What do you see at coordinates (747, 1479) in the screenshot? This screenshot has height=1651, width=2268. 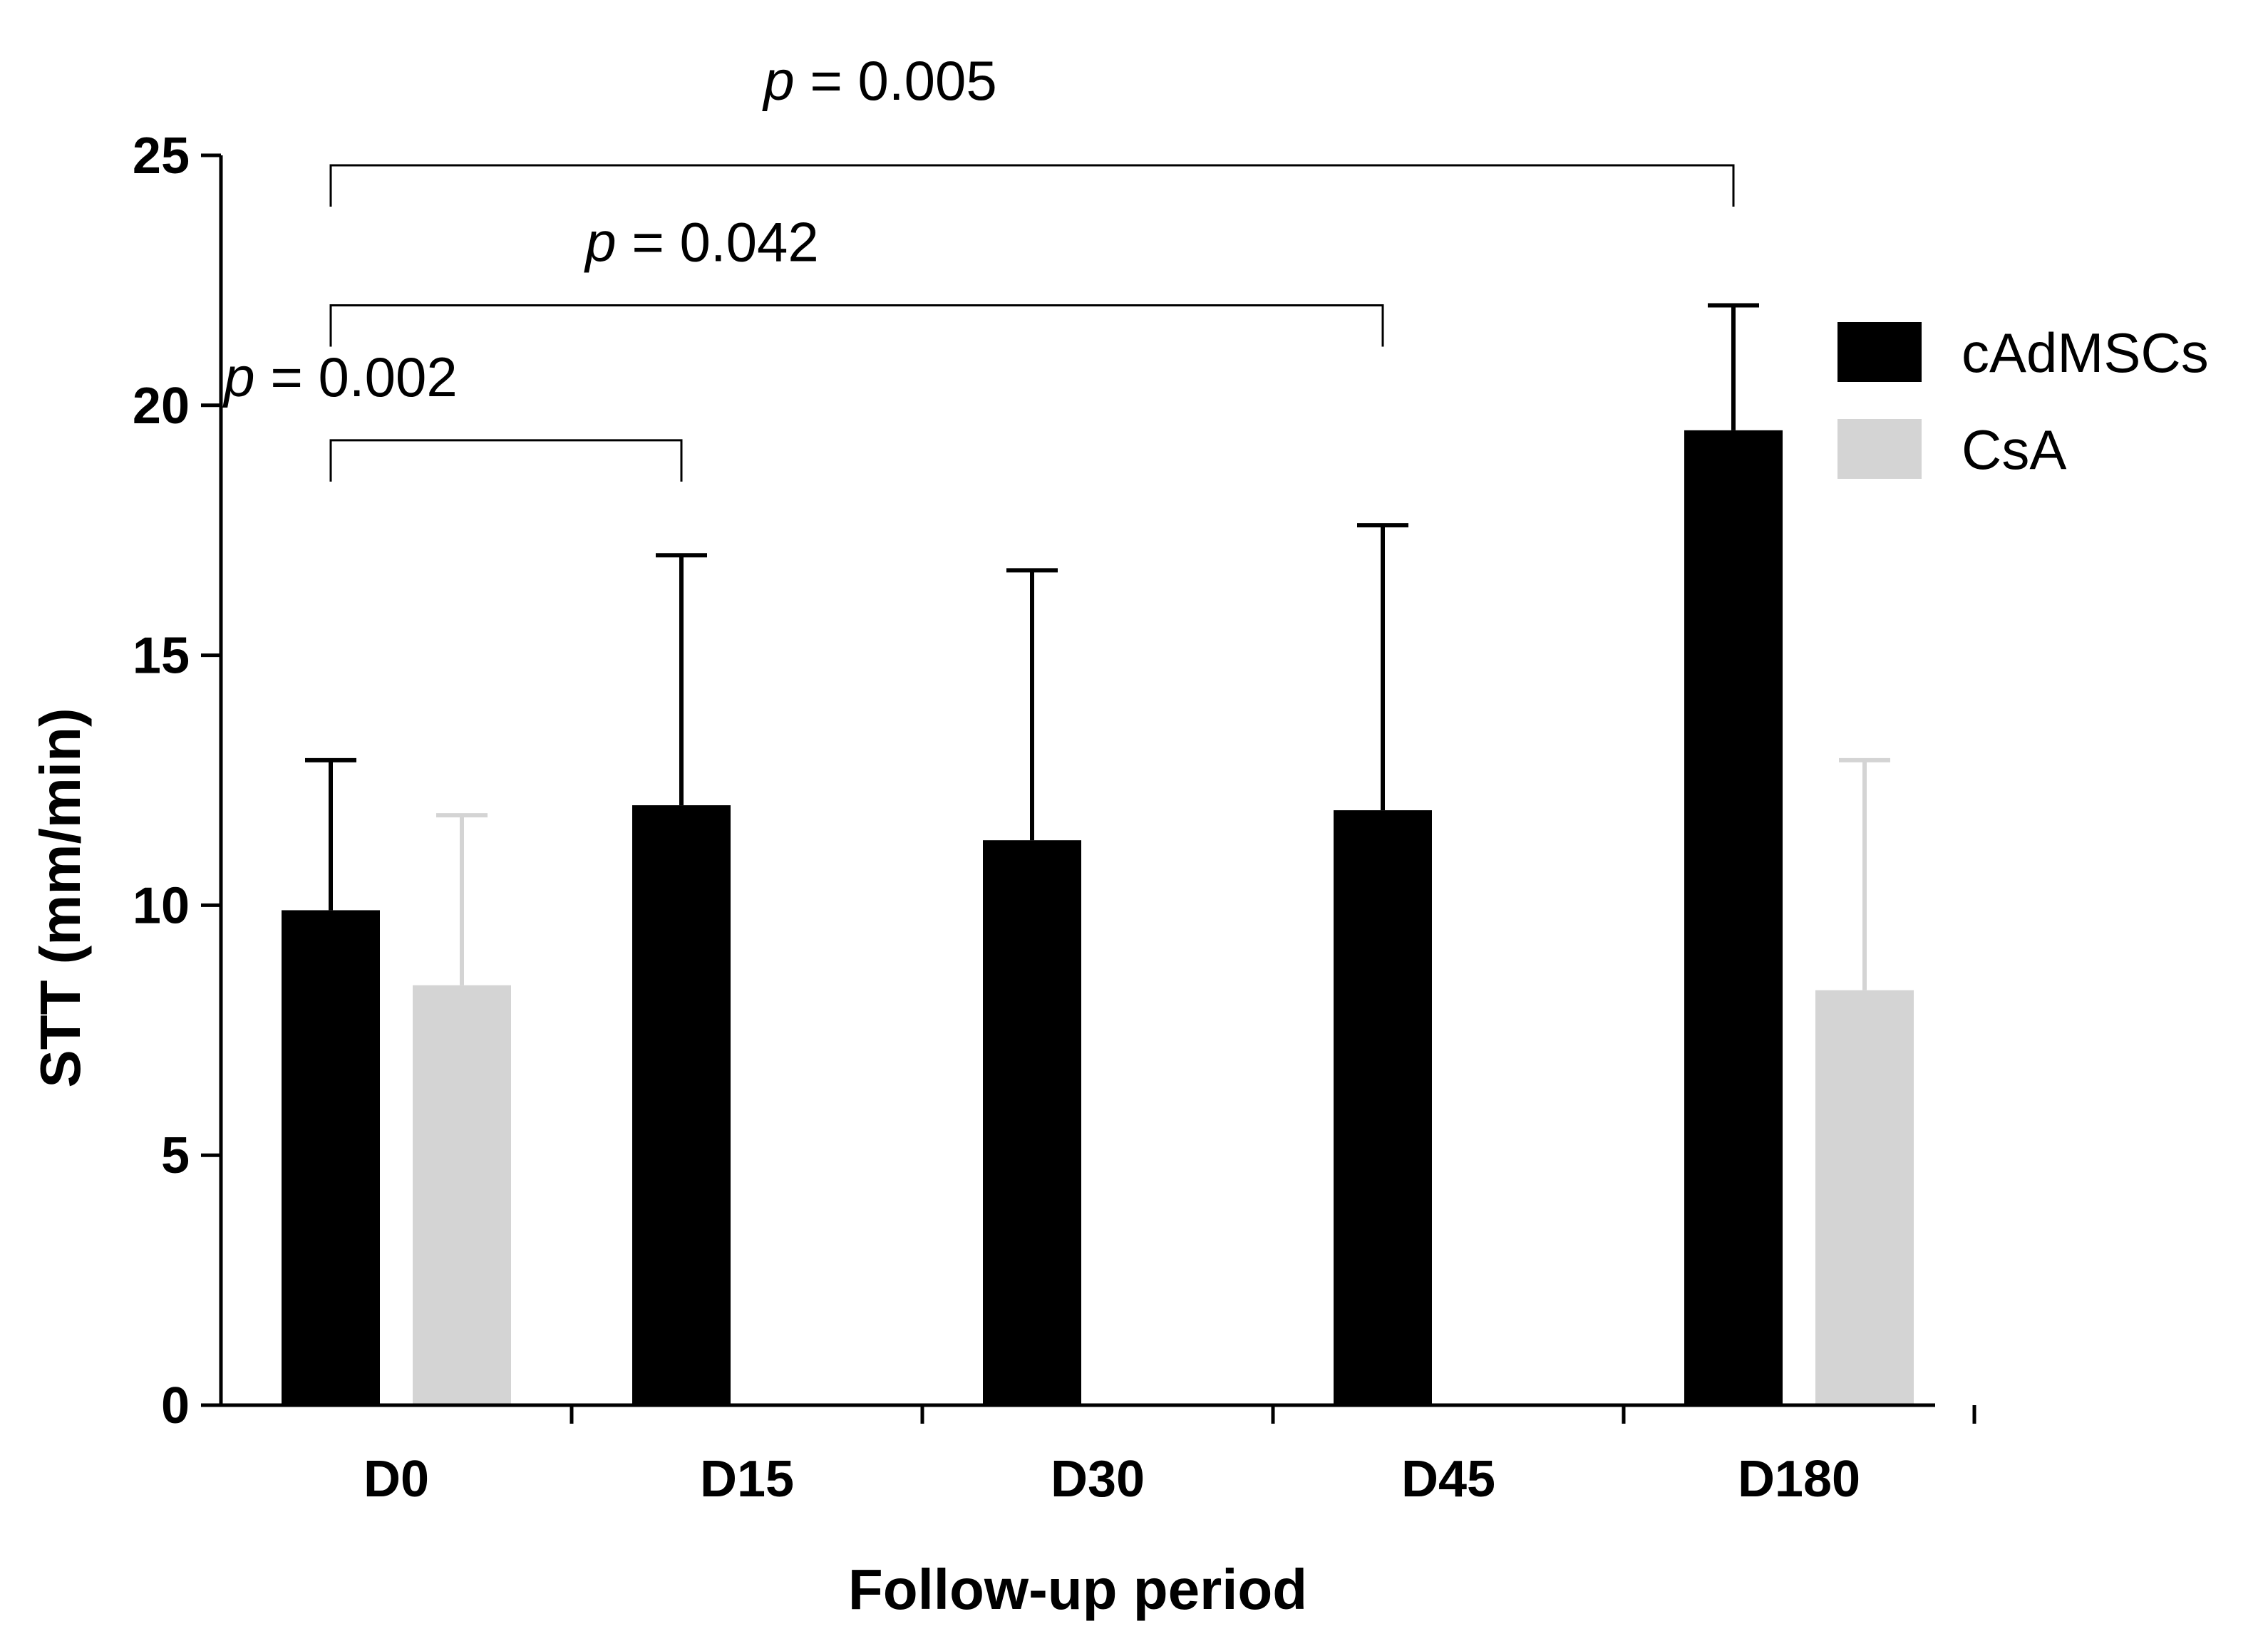 I see `x-tick-label-d15: D15` at bounding box center [747, 1479].